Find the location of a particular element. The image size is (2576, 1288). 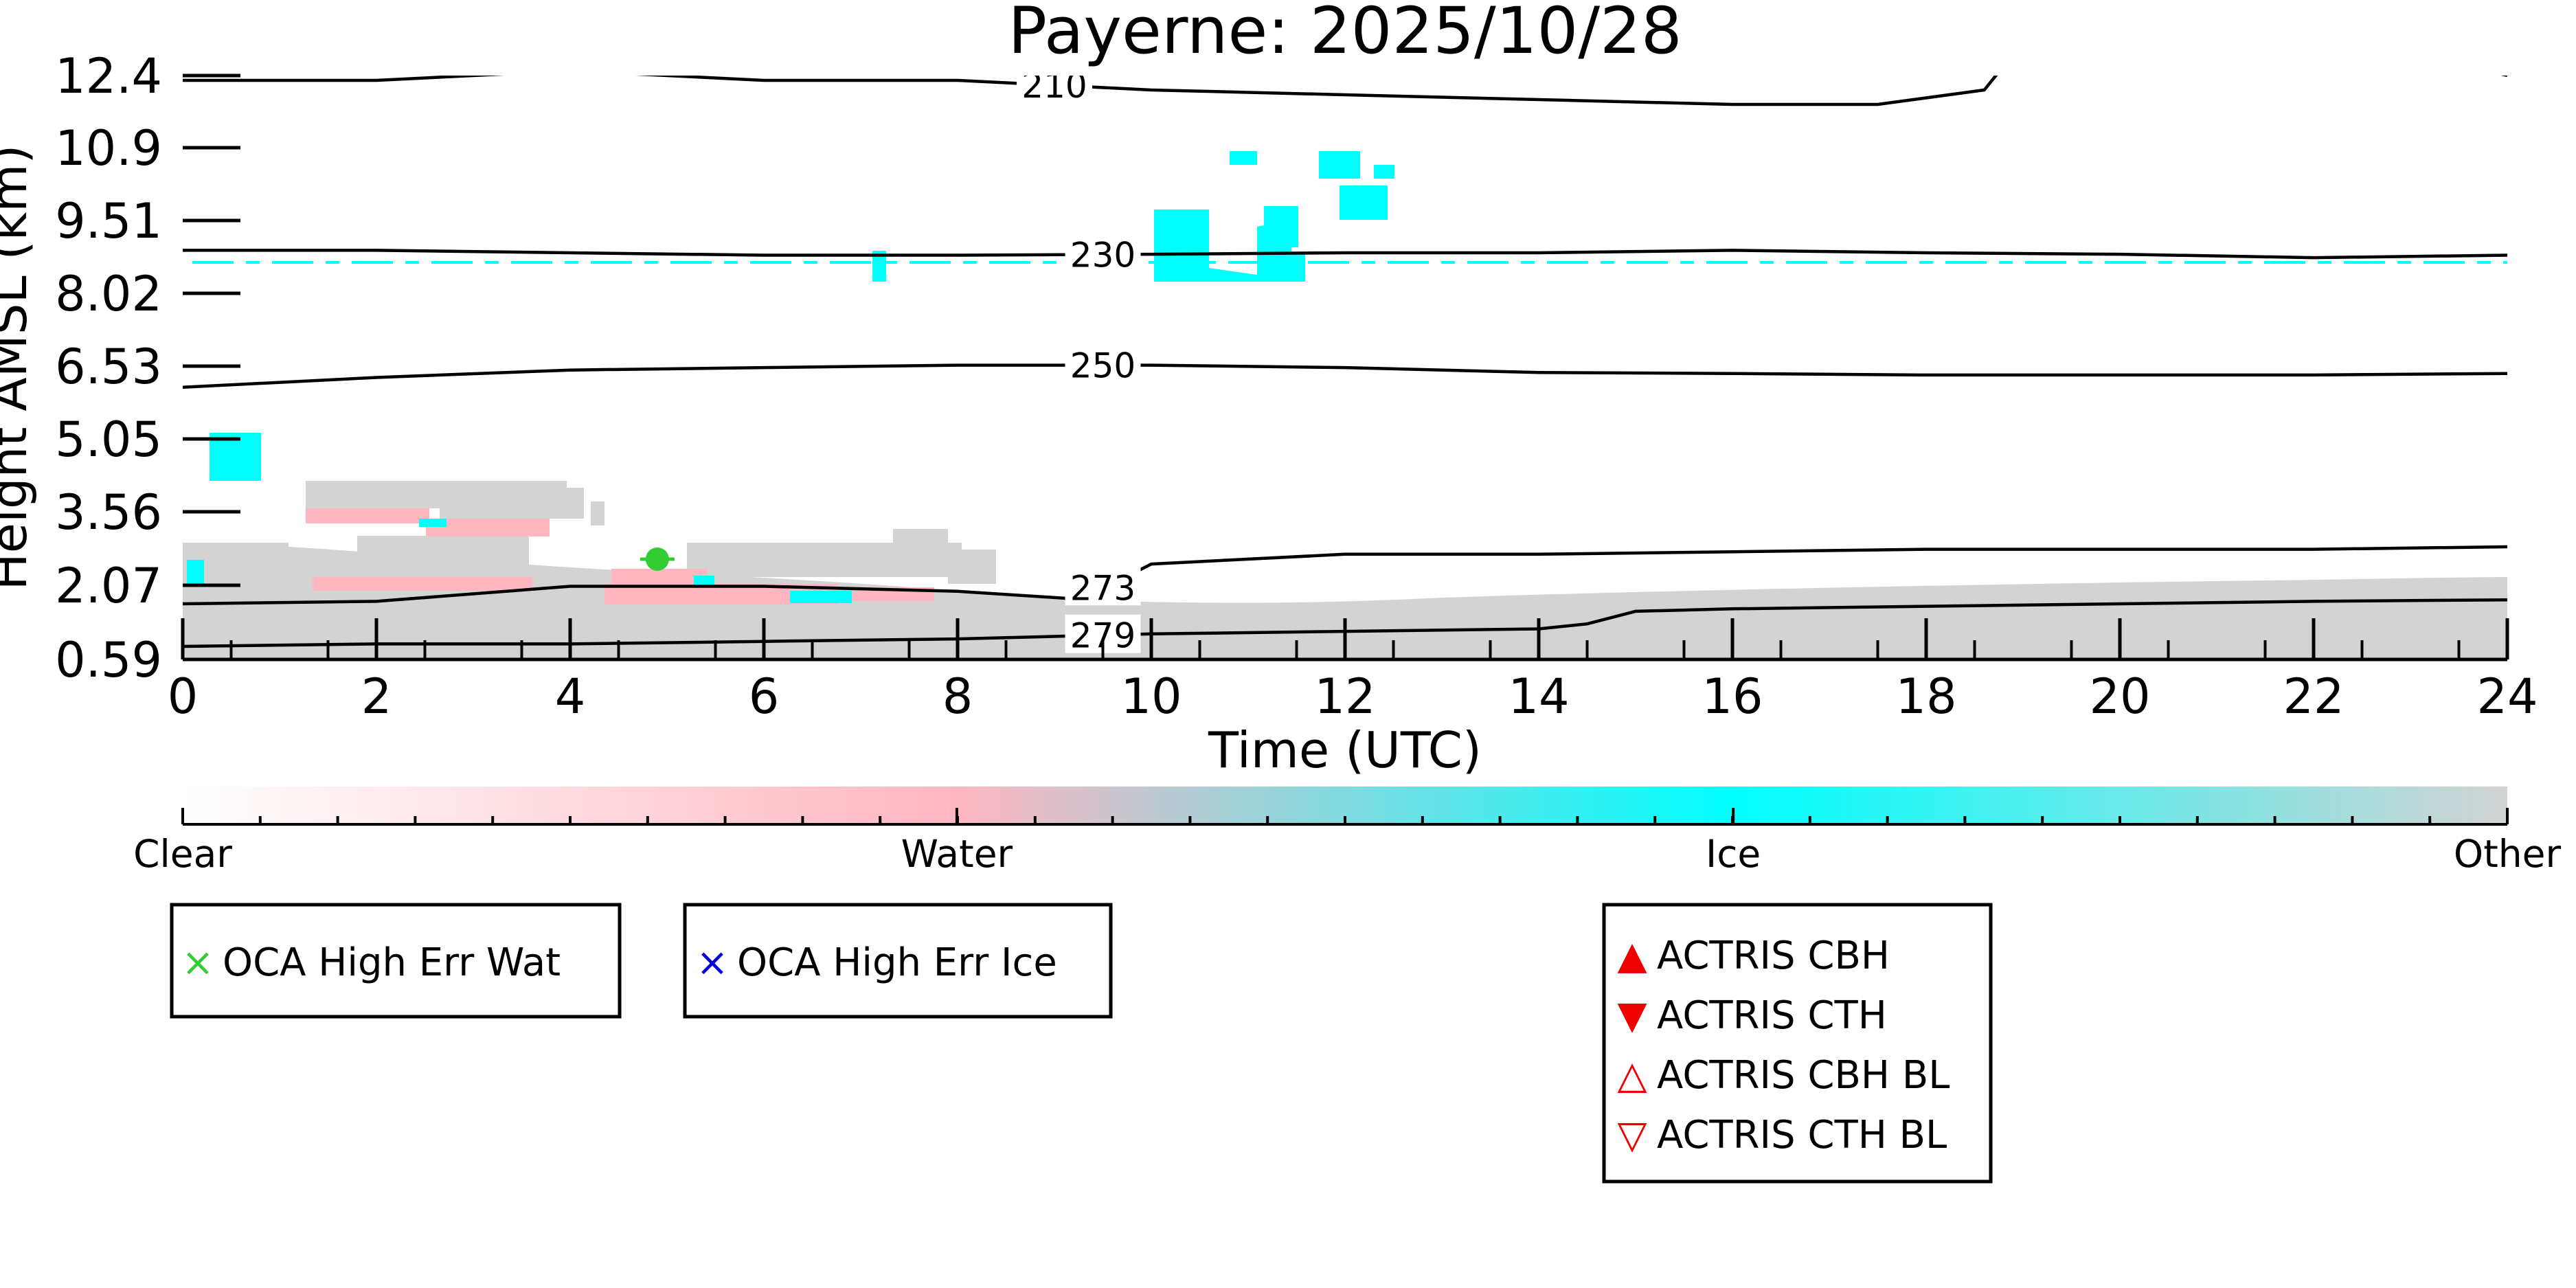

legend-label: OCA High Err Wat is located at coordinates (392, 962).